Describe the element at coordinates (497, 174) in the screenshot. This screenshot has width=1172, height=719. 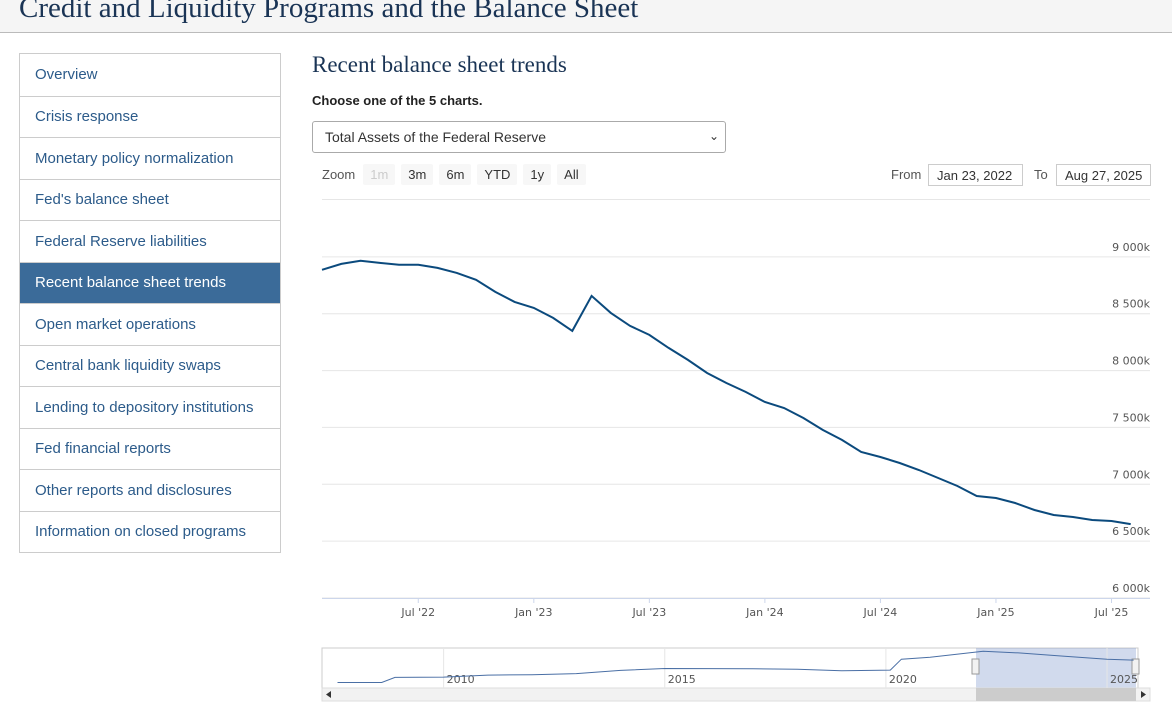
I see `zoom-button: YTD` at that location.